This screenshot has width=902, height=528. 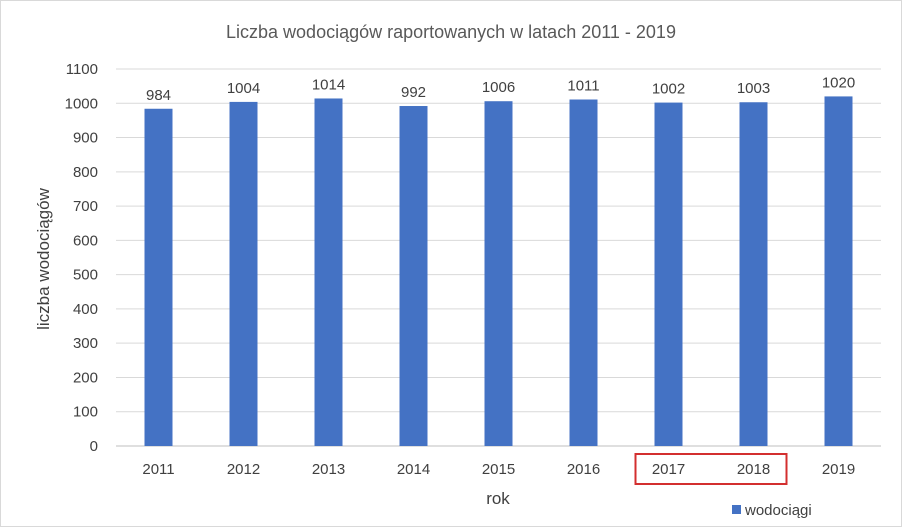 What do you see at coordinates (158, 95) in the screenshot?
I see `data-label-2011: 984` at bounding box center [158, 95].